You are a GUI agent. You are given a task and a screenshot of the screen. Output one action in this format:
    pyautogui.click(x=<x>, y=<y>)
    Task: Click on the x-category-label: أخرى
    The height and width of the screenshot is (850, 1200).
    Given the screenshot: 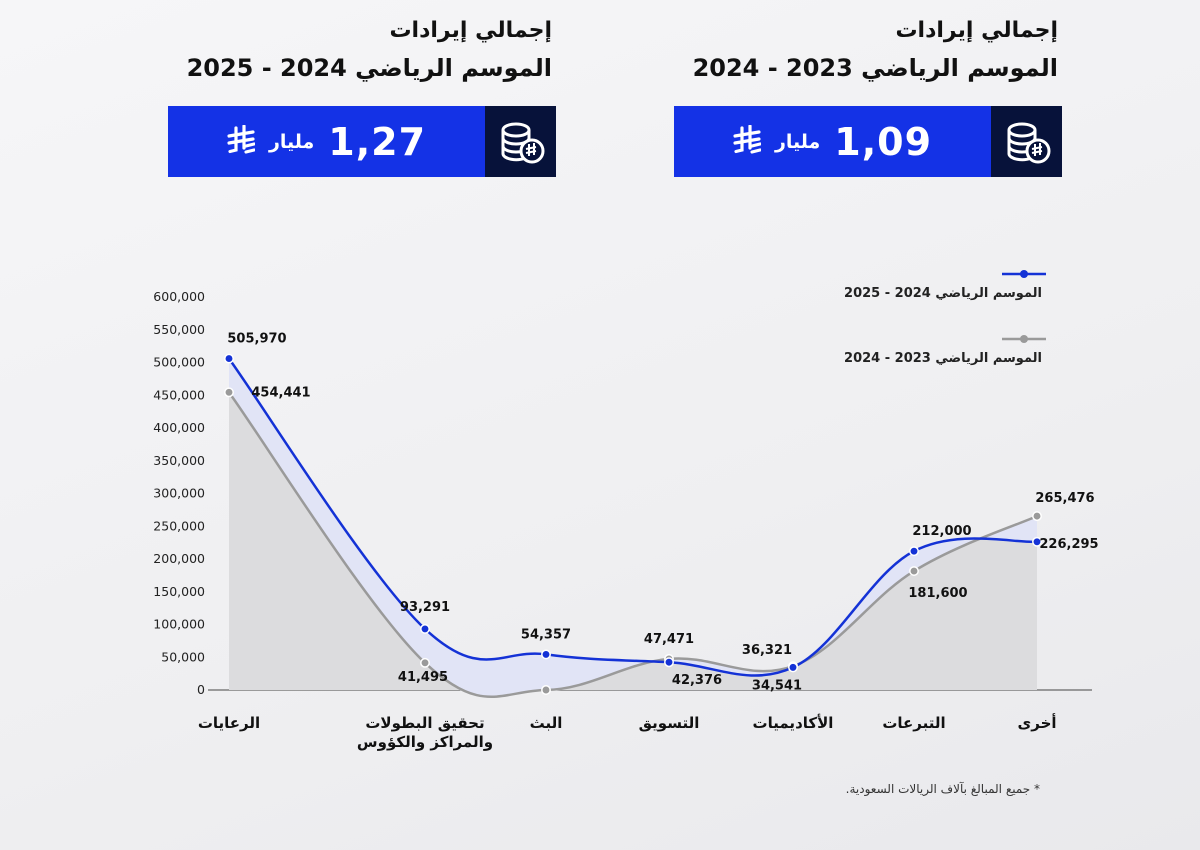 What is the action you would take?
    pyautogui.click(x=1036, y=722)
    